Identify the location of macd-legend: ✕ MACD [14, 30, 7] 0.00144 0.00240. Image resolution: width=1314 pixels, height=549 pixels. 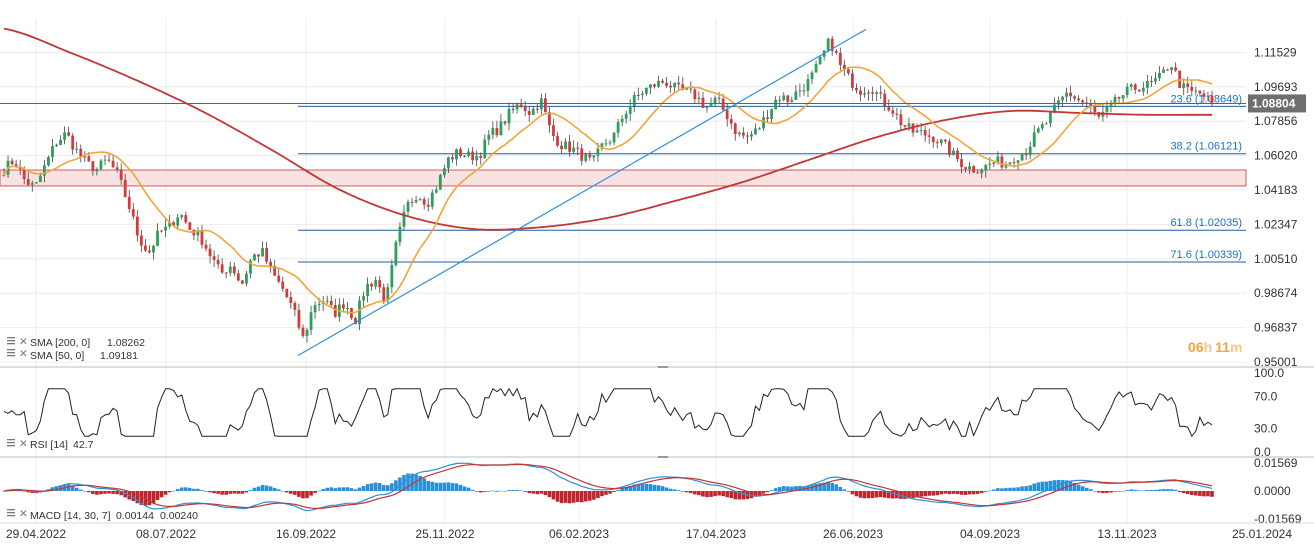
(102, 515).